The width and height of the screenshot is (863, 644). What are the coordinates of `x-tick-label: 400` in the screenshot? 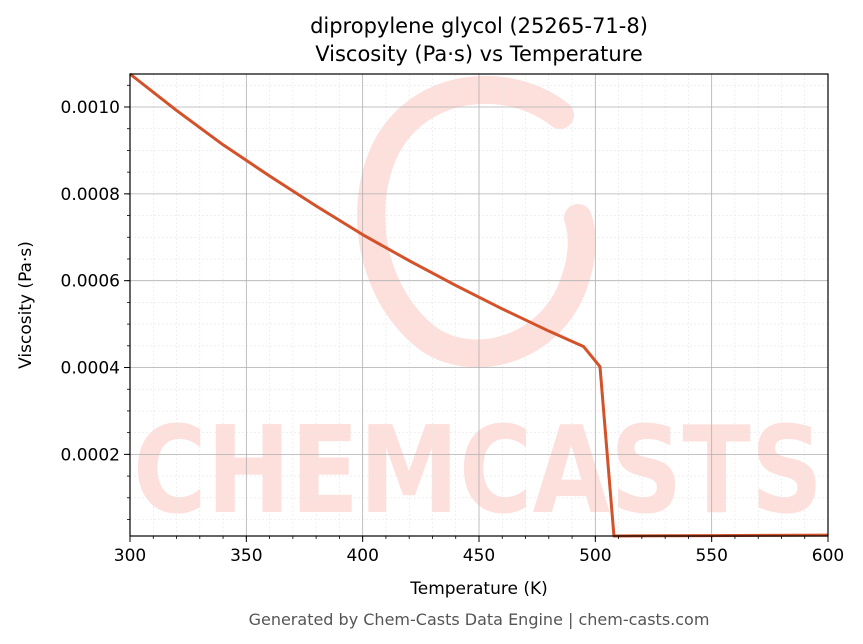 It's located at (362, 556).